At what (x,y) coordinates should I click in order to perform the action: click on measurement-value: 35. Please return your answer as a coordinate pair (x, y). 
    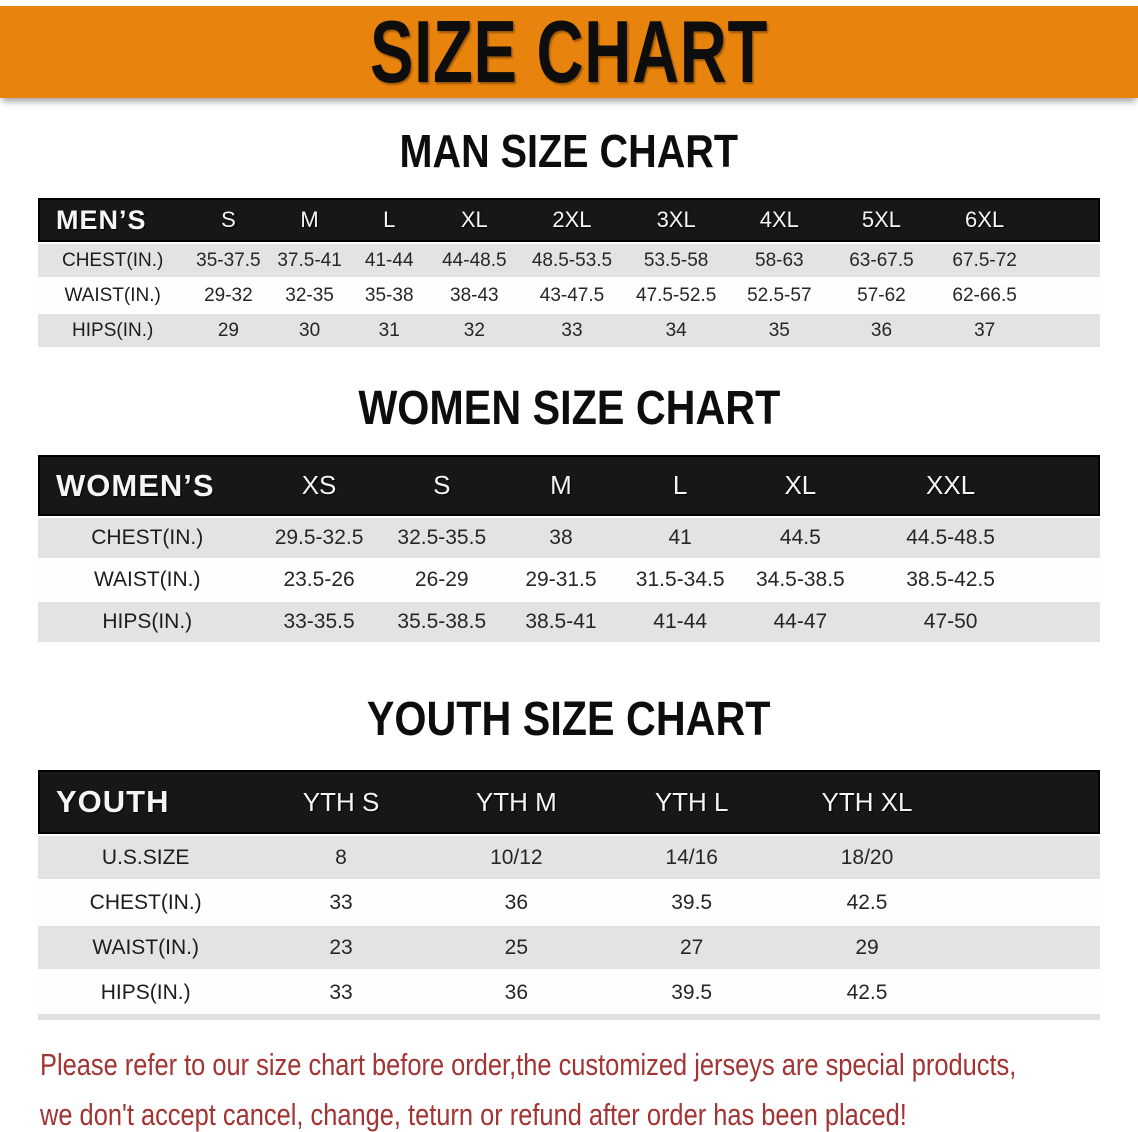
    Looking at the image, I should click on (779, 329).